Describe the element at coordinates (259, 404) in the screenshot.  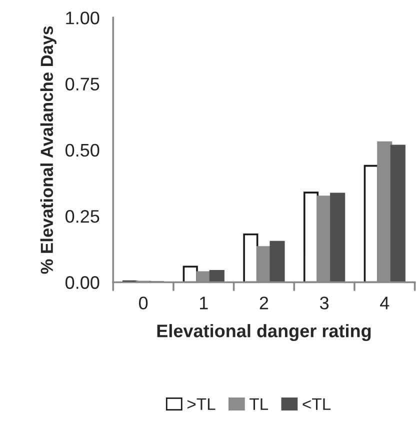
I see `legend-label: TL` at that location.